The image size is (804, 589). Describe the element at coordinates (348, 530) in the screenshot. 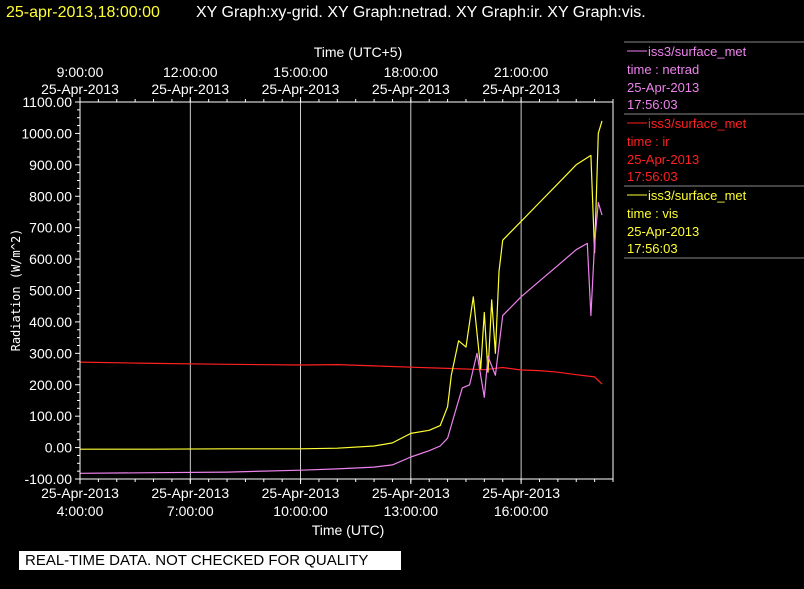

I see `x-axis-title: Time (UTC)` at that location.